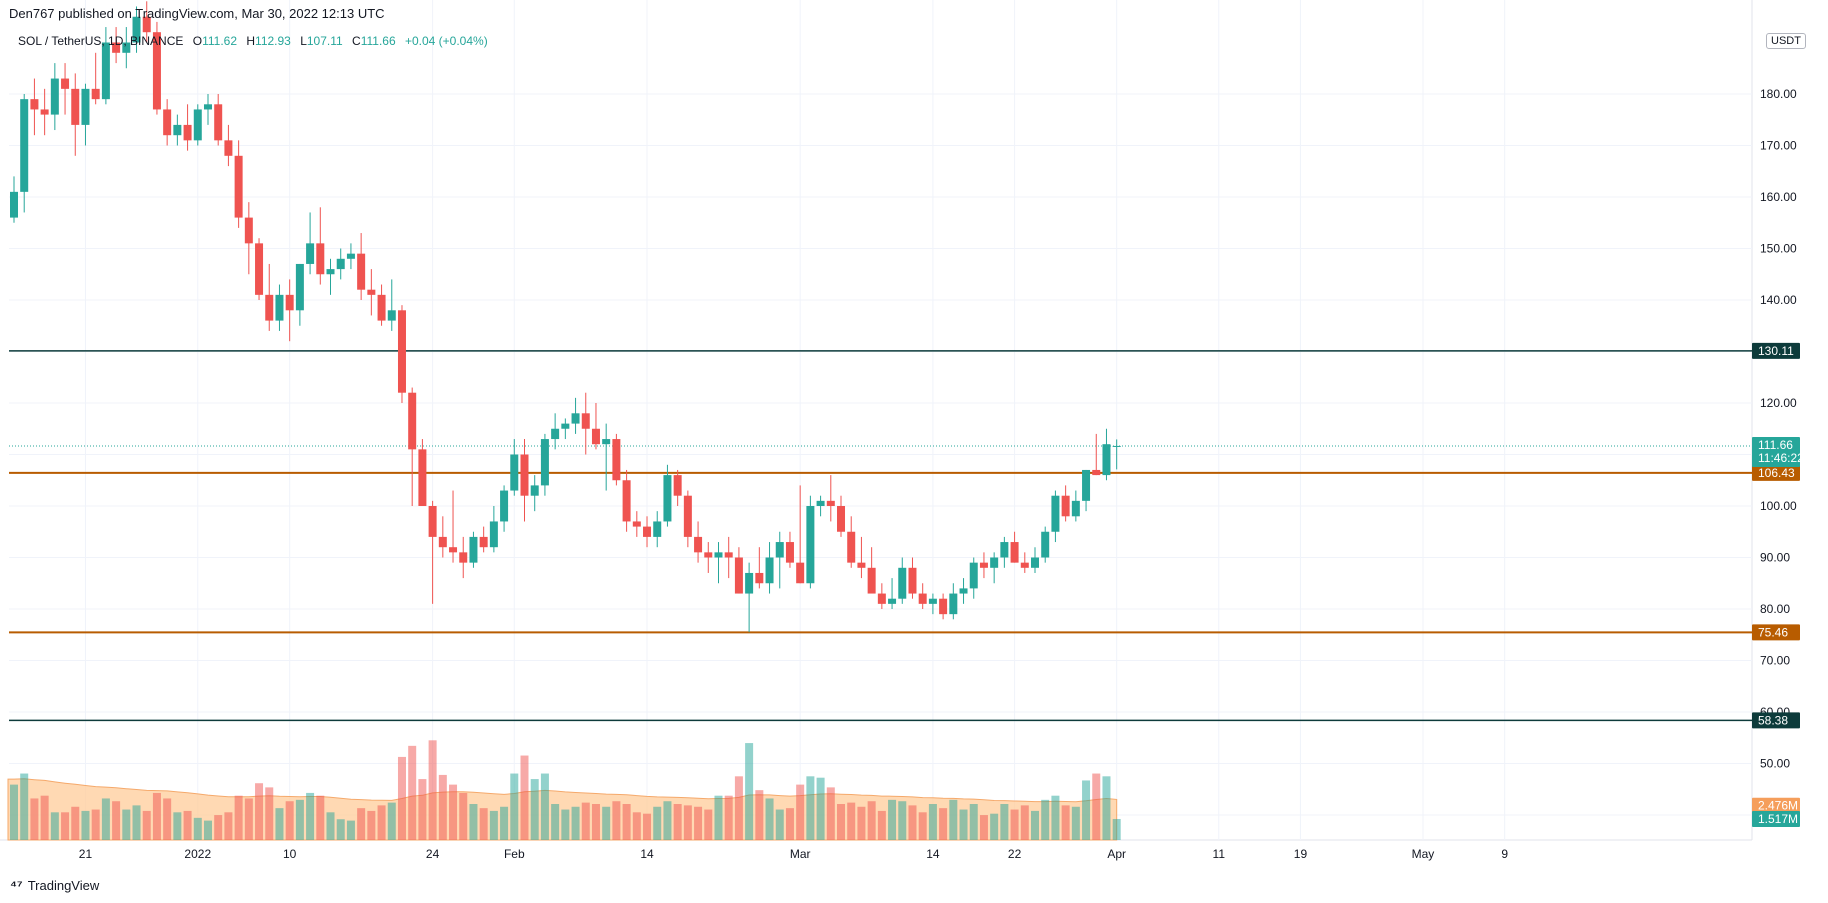 Image resolution: width=1828 pixels, height=903 pixels. Describe the element at coordinates (1778, 403) in the screenshot. I see `y-tick-label: 120.00` at that location.